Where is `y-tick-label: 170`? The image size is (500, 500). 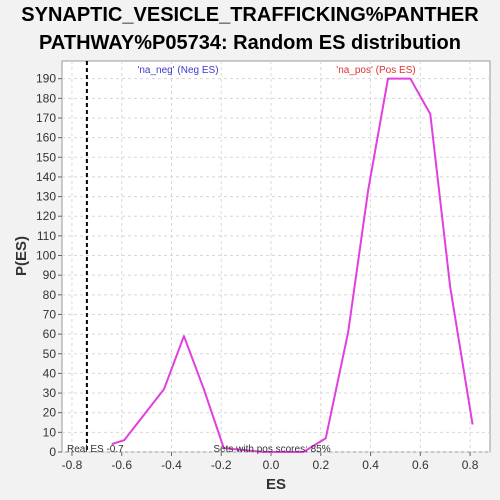
y-tick-label: 170 is located at coordinates (46, 118).